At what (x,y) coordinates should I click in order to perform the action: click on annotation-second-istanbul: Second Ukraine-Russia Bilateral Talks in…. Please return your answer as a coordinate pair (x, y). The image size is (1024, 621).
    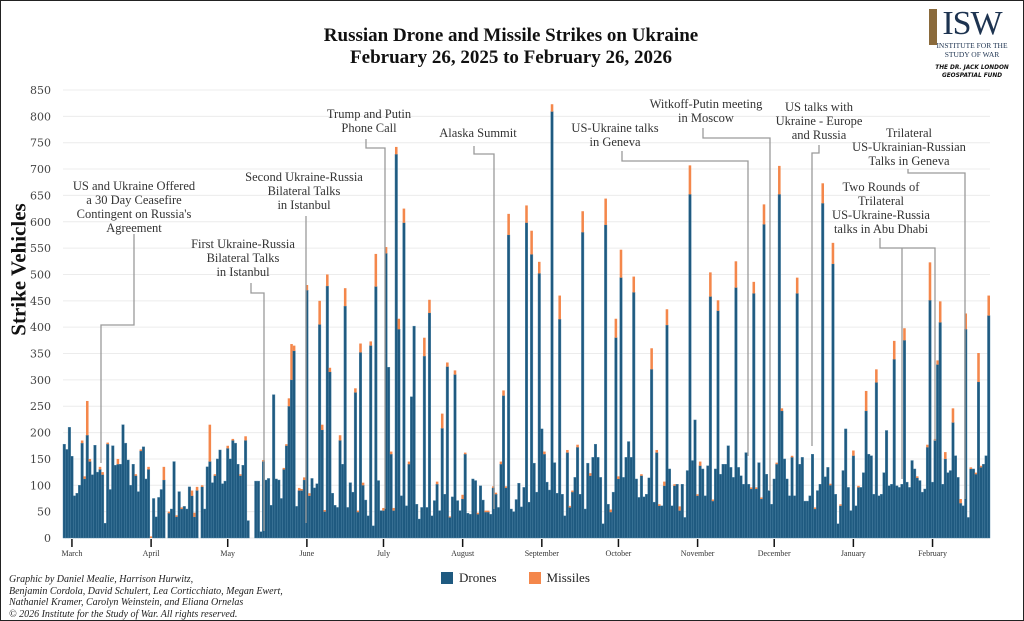
    Looking at the image, I should click on (304, 191).